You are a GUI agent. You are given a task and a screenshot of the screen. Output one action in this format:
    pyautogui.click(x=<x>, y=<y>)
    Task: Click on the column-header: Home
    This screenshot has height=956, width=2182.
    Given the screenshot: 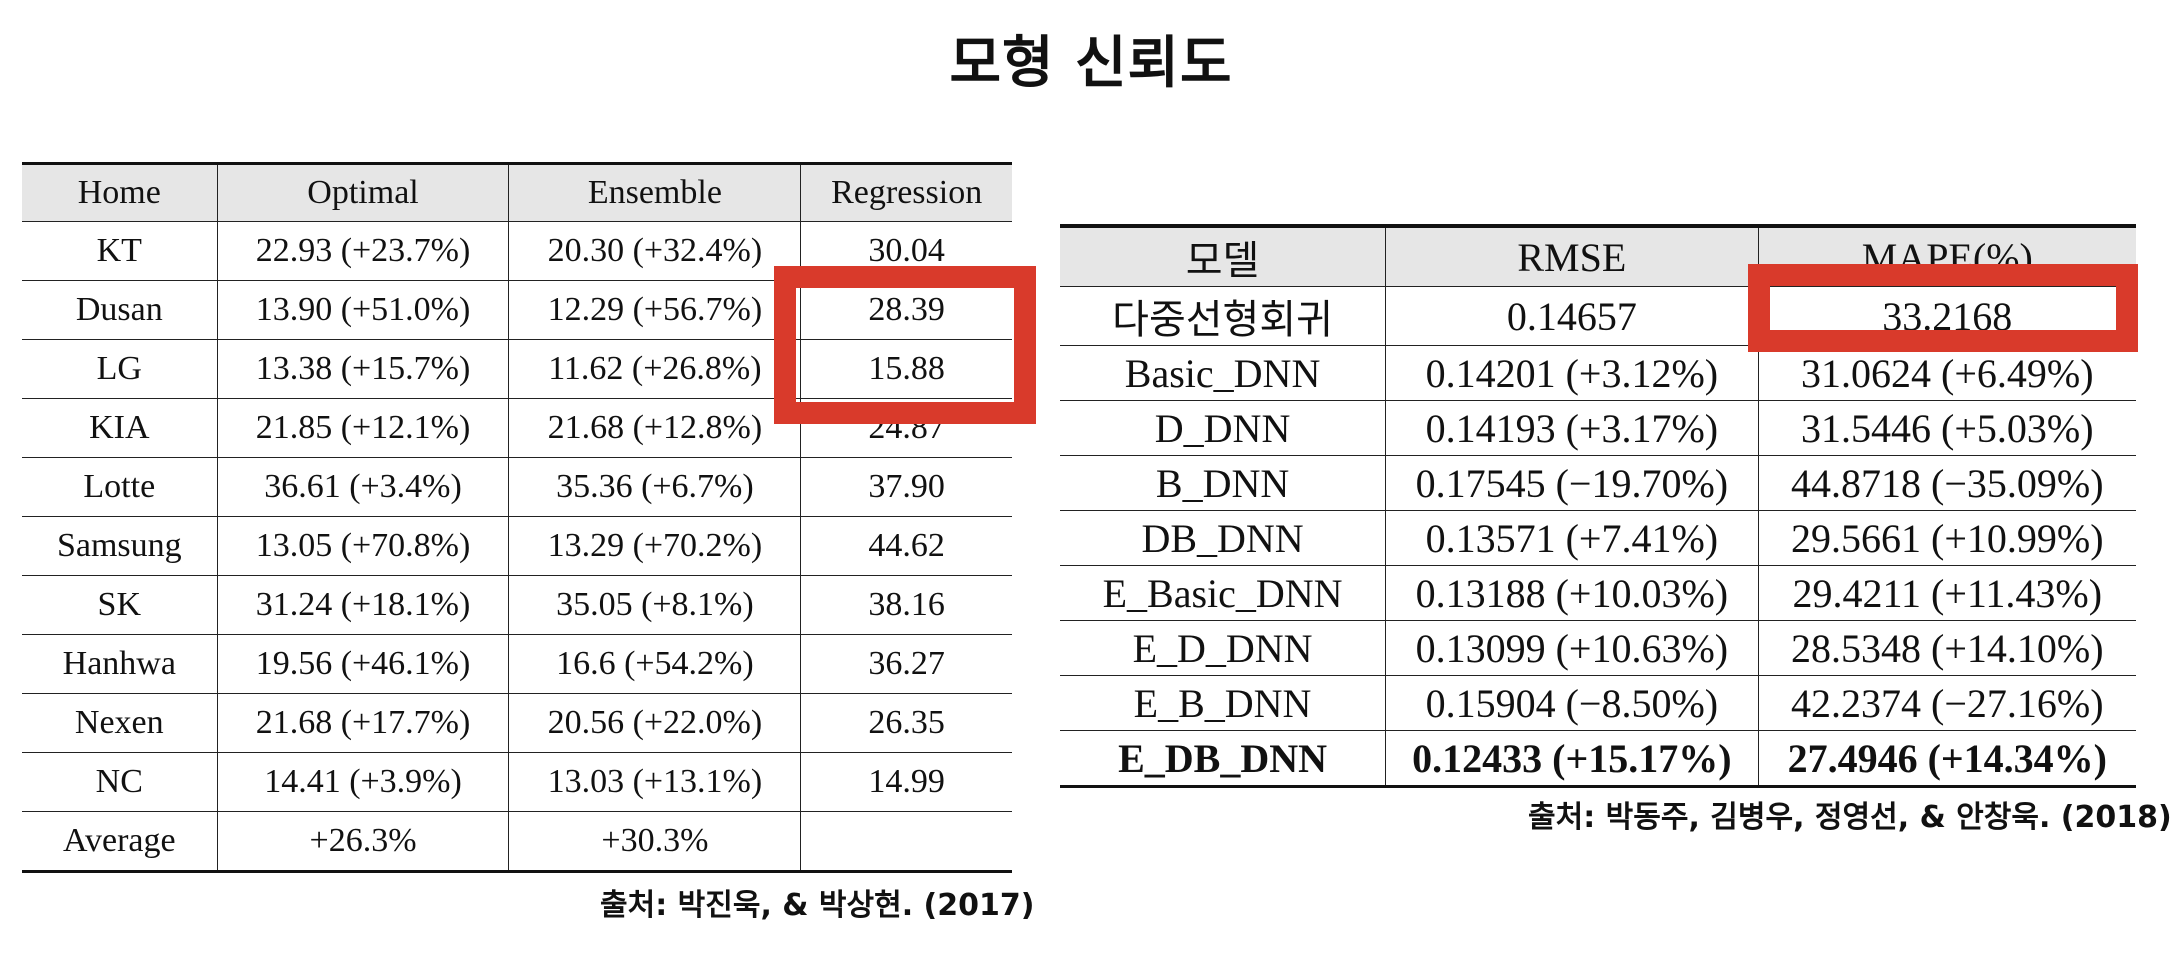 What is the action you would take?
    pyautogui.click(x=120, y=192)
    